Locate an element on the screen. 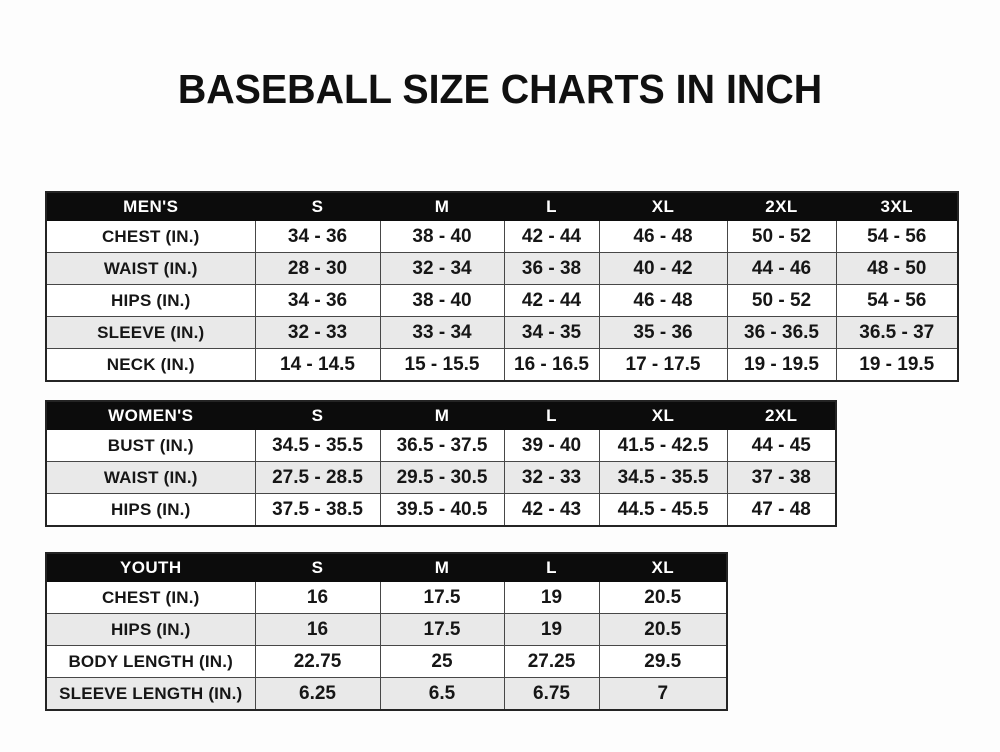 This screenshot has height=752, width=1000. size-value-cell: 6.5 is located at coordinates (442, 694).